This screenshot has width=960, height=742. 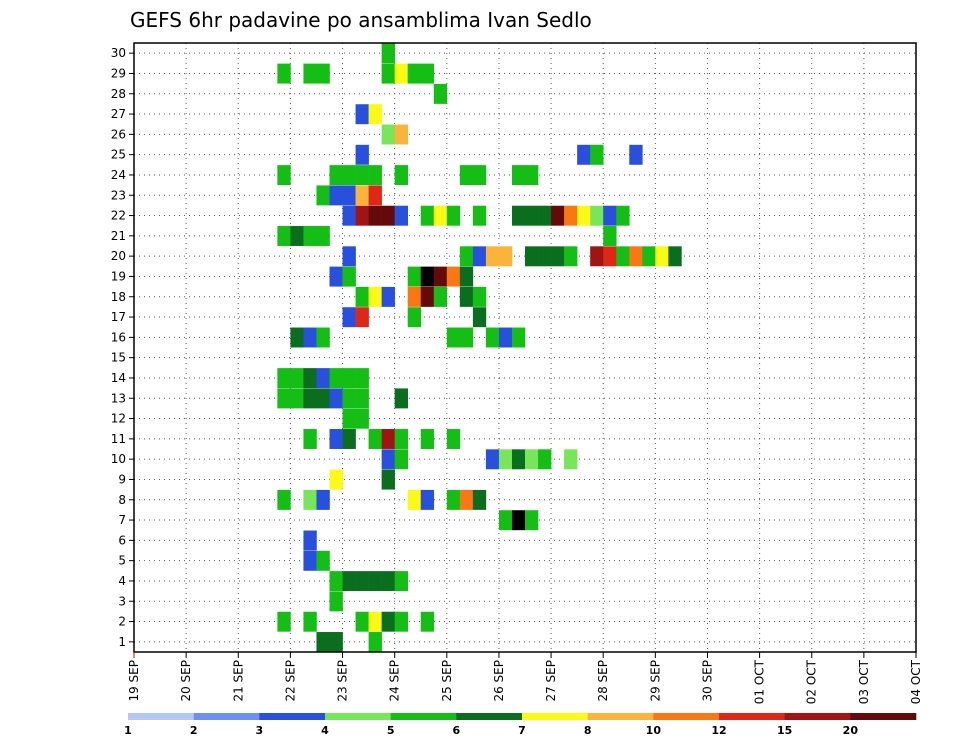 What do you see at coordinates (916, 681) in the screenshot?
I see `x-tick-label: 04 OCT` at bounding box center [916, 681].